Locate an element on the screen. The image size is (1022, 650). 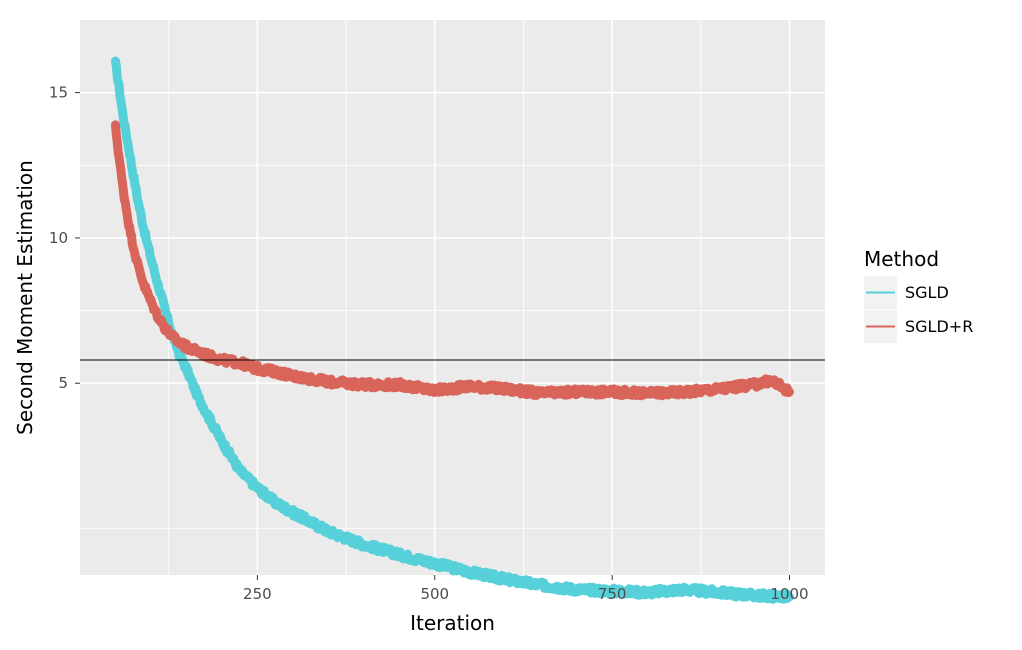
legend-label: SGLD+R is located at coordinates (939, 326).